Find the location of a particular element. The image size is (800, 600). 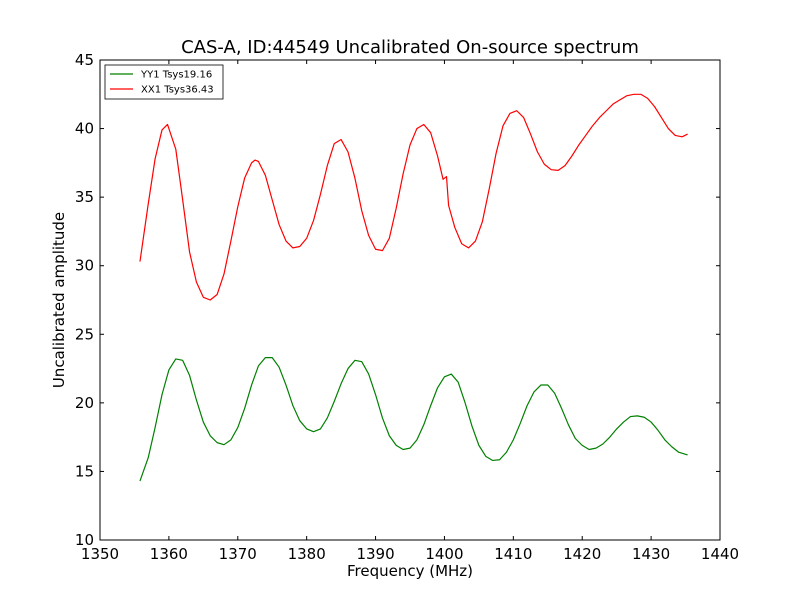

legend: YY1 Tsys19.16 XX1 Tsys36.43 is located at coordinates (164, 82).